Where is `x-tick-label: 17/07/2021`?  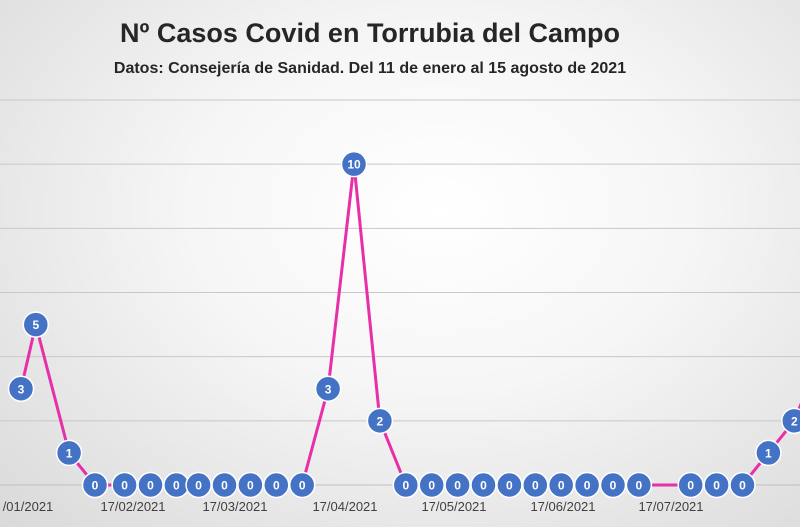
x-tick-label: 17/07/2021 is located at coordinates (670, 506).